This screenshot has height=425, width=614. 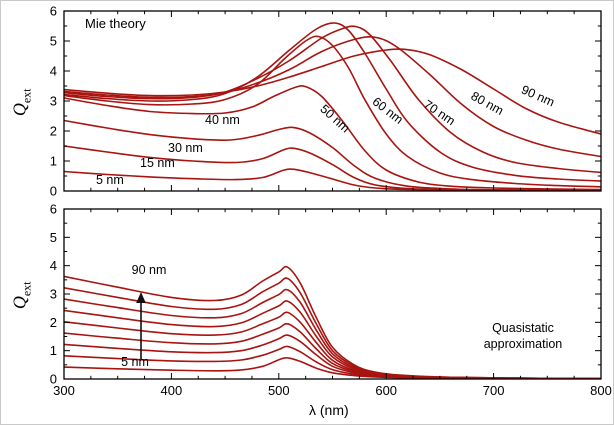 I want to click on size-label-40nm: 40 nm, so click(x=222, y=120).